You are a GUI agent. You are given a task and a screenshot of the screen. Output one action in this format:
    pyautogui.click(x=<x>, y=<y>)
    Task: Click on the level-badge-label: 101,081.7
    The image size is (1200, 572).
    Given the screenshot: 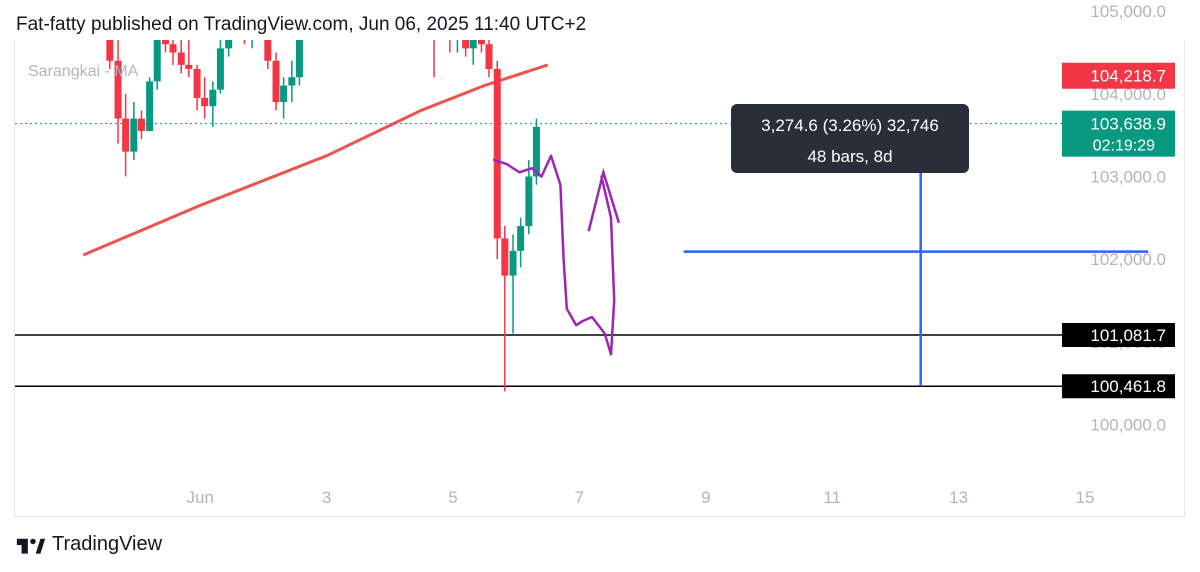 What is the action you would take?
    pyautogui.click(x=1128, y=335)
    